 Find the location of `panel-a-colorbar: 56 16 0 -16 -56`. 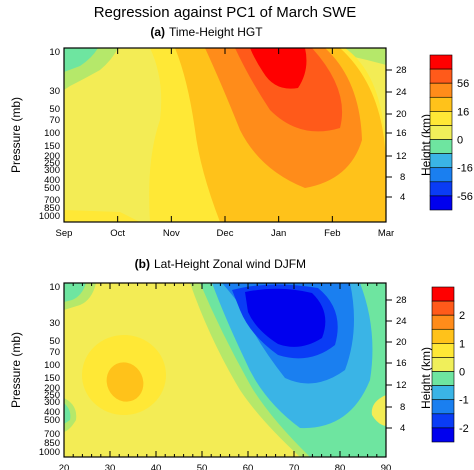

panel-a-colorbar: 56 16 0 -16 -56 is located at coordinates (451, 132).